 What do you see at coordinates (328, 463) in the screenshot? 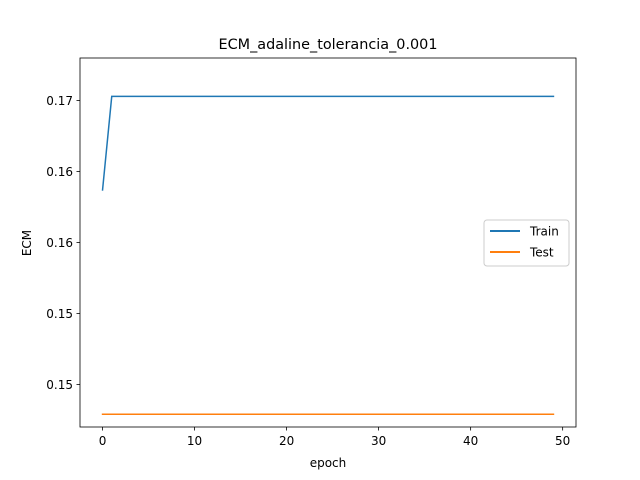
I see `x-axis-label: epoch` at bounding box center [328, 463].